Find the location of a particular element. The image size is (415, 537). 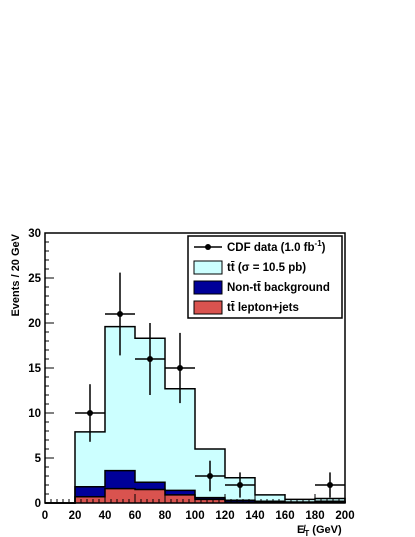

x-tick-label: 40 is located at coordinates (105, 516).